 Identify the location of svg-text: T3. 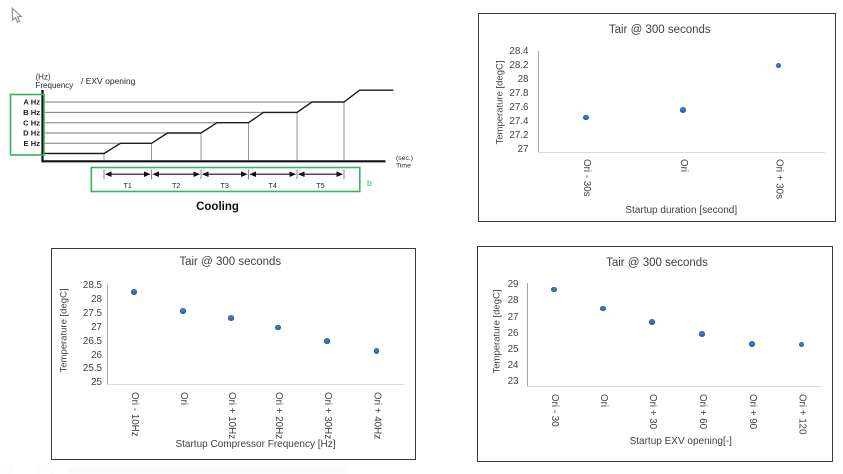
(225, 185).